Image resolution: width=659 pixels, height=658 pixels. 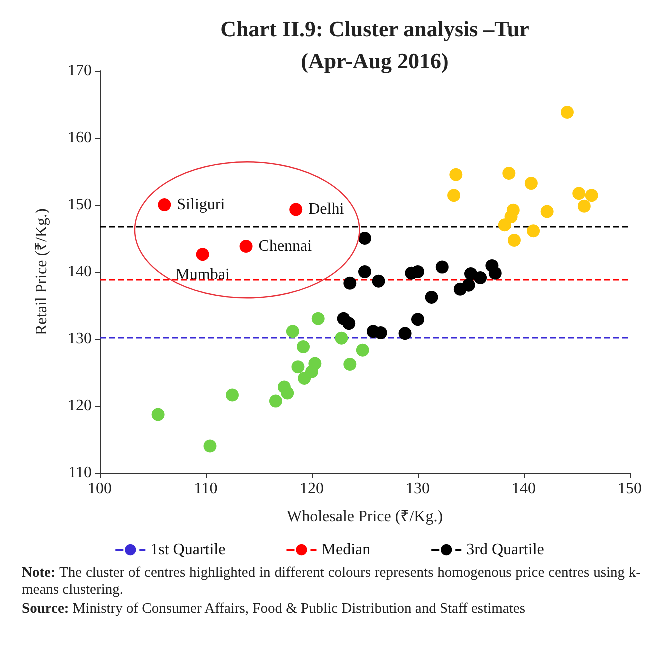 I want to click on source-note: Source: Ministry of Consumer Affairs, Food & Public Distribution and Staff estimates, so click(x=274, y=609).